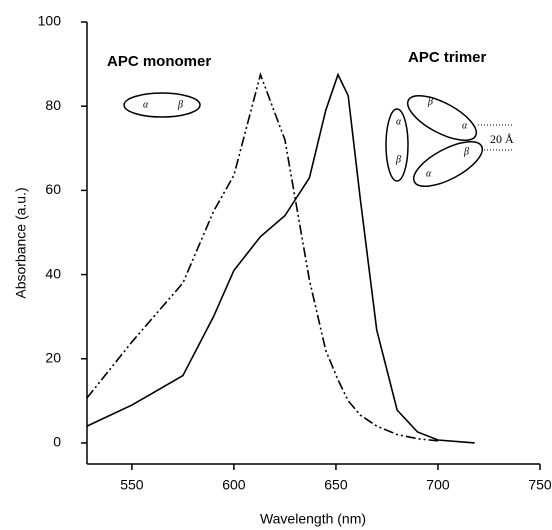 This screenshot has width=552, height=530. Describe the element at coordinates (57, 442) in the screenshot. I see `y-tick-label: 0` at that location.